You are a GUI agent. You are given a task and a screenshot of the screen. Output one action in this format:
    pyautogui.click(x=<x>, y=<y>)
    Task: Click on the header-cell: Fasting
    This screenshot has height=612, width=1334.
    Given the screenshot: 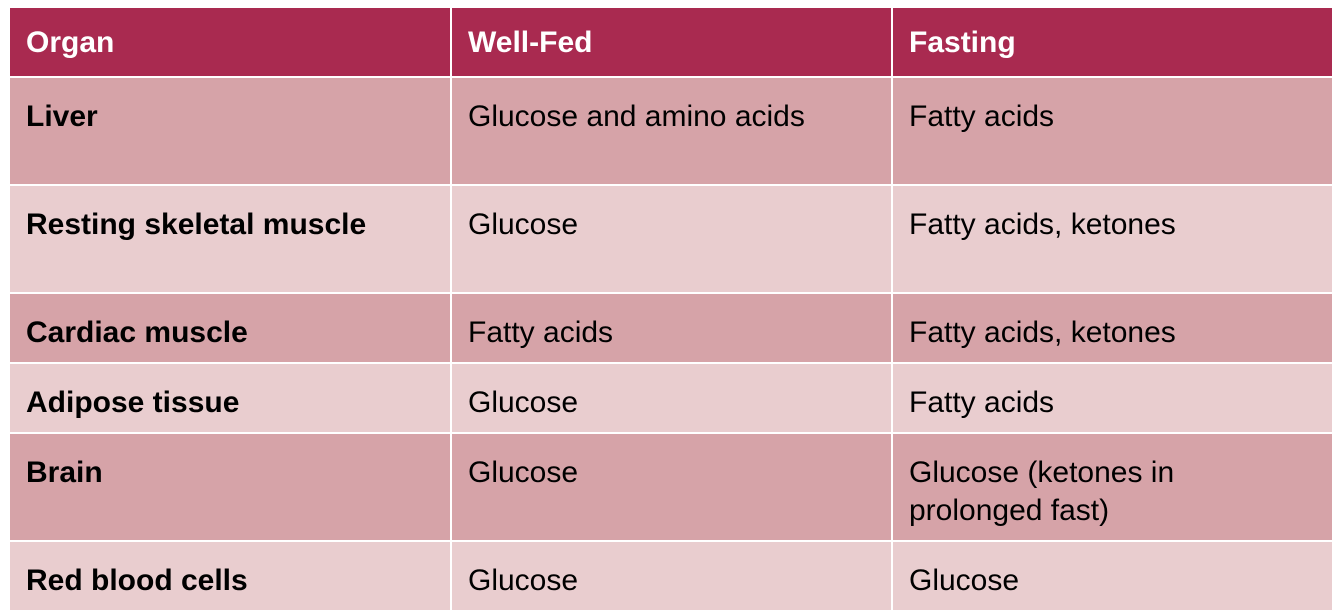 What is the action you would take?
    pyautogui.click(x=1113, y=43)
    